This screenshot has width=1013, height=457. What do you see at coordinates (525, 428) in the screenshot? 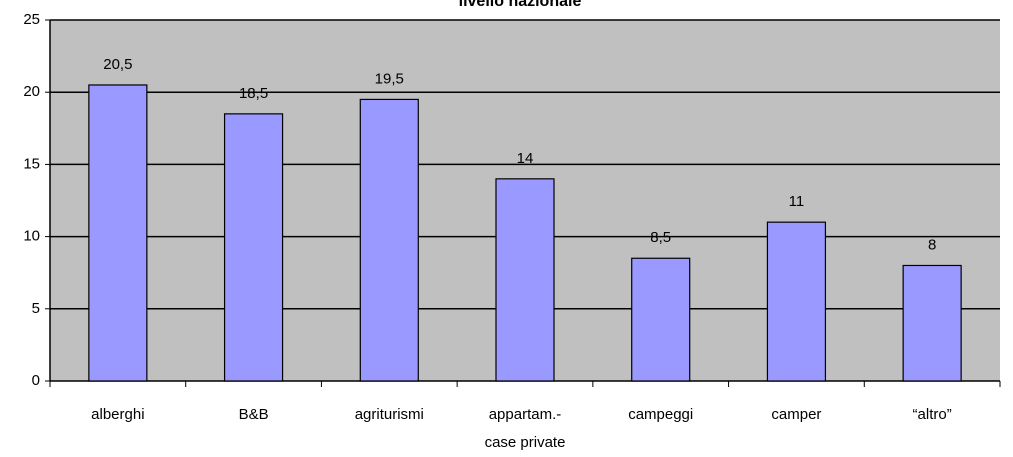
I see `x-tick-label: appartam.-case private` at bounding box center [525, 428].